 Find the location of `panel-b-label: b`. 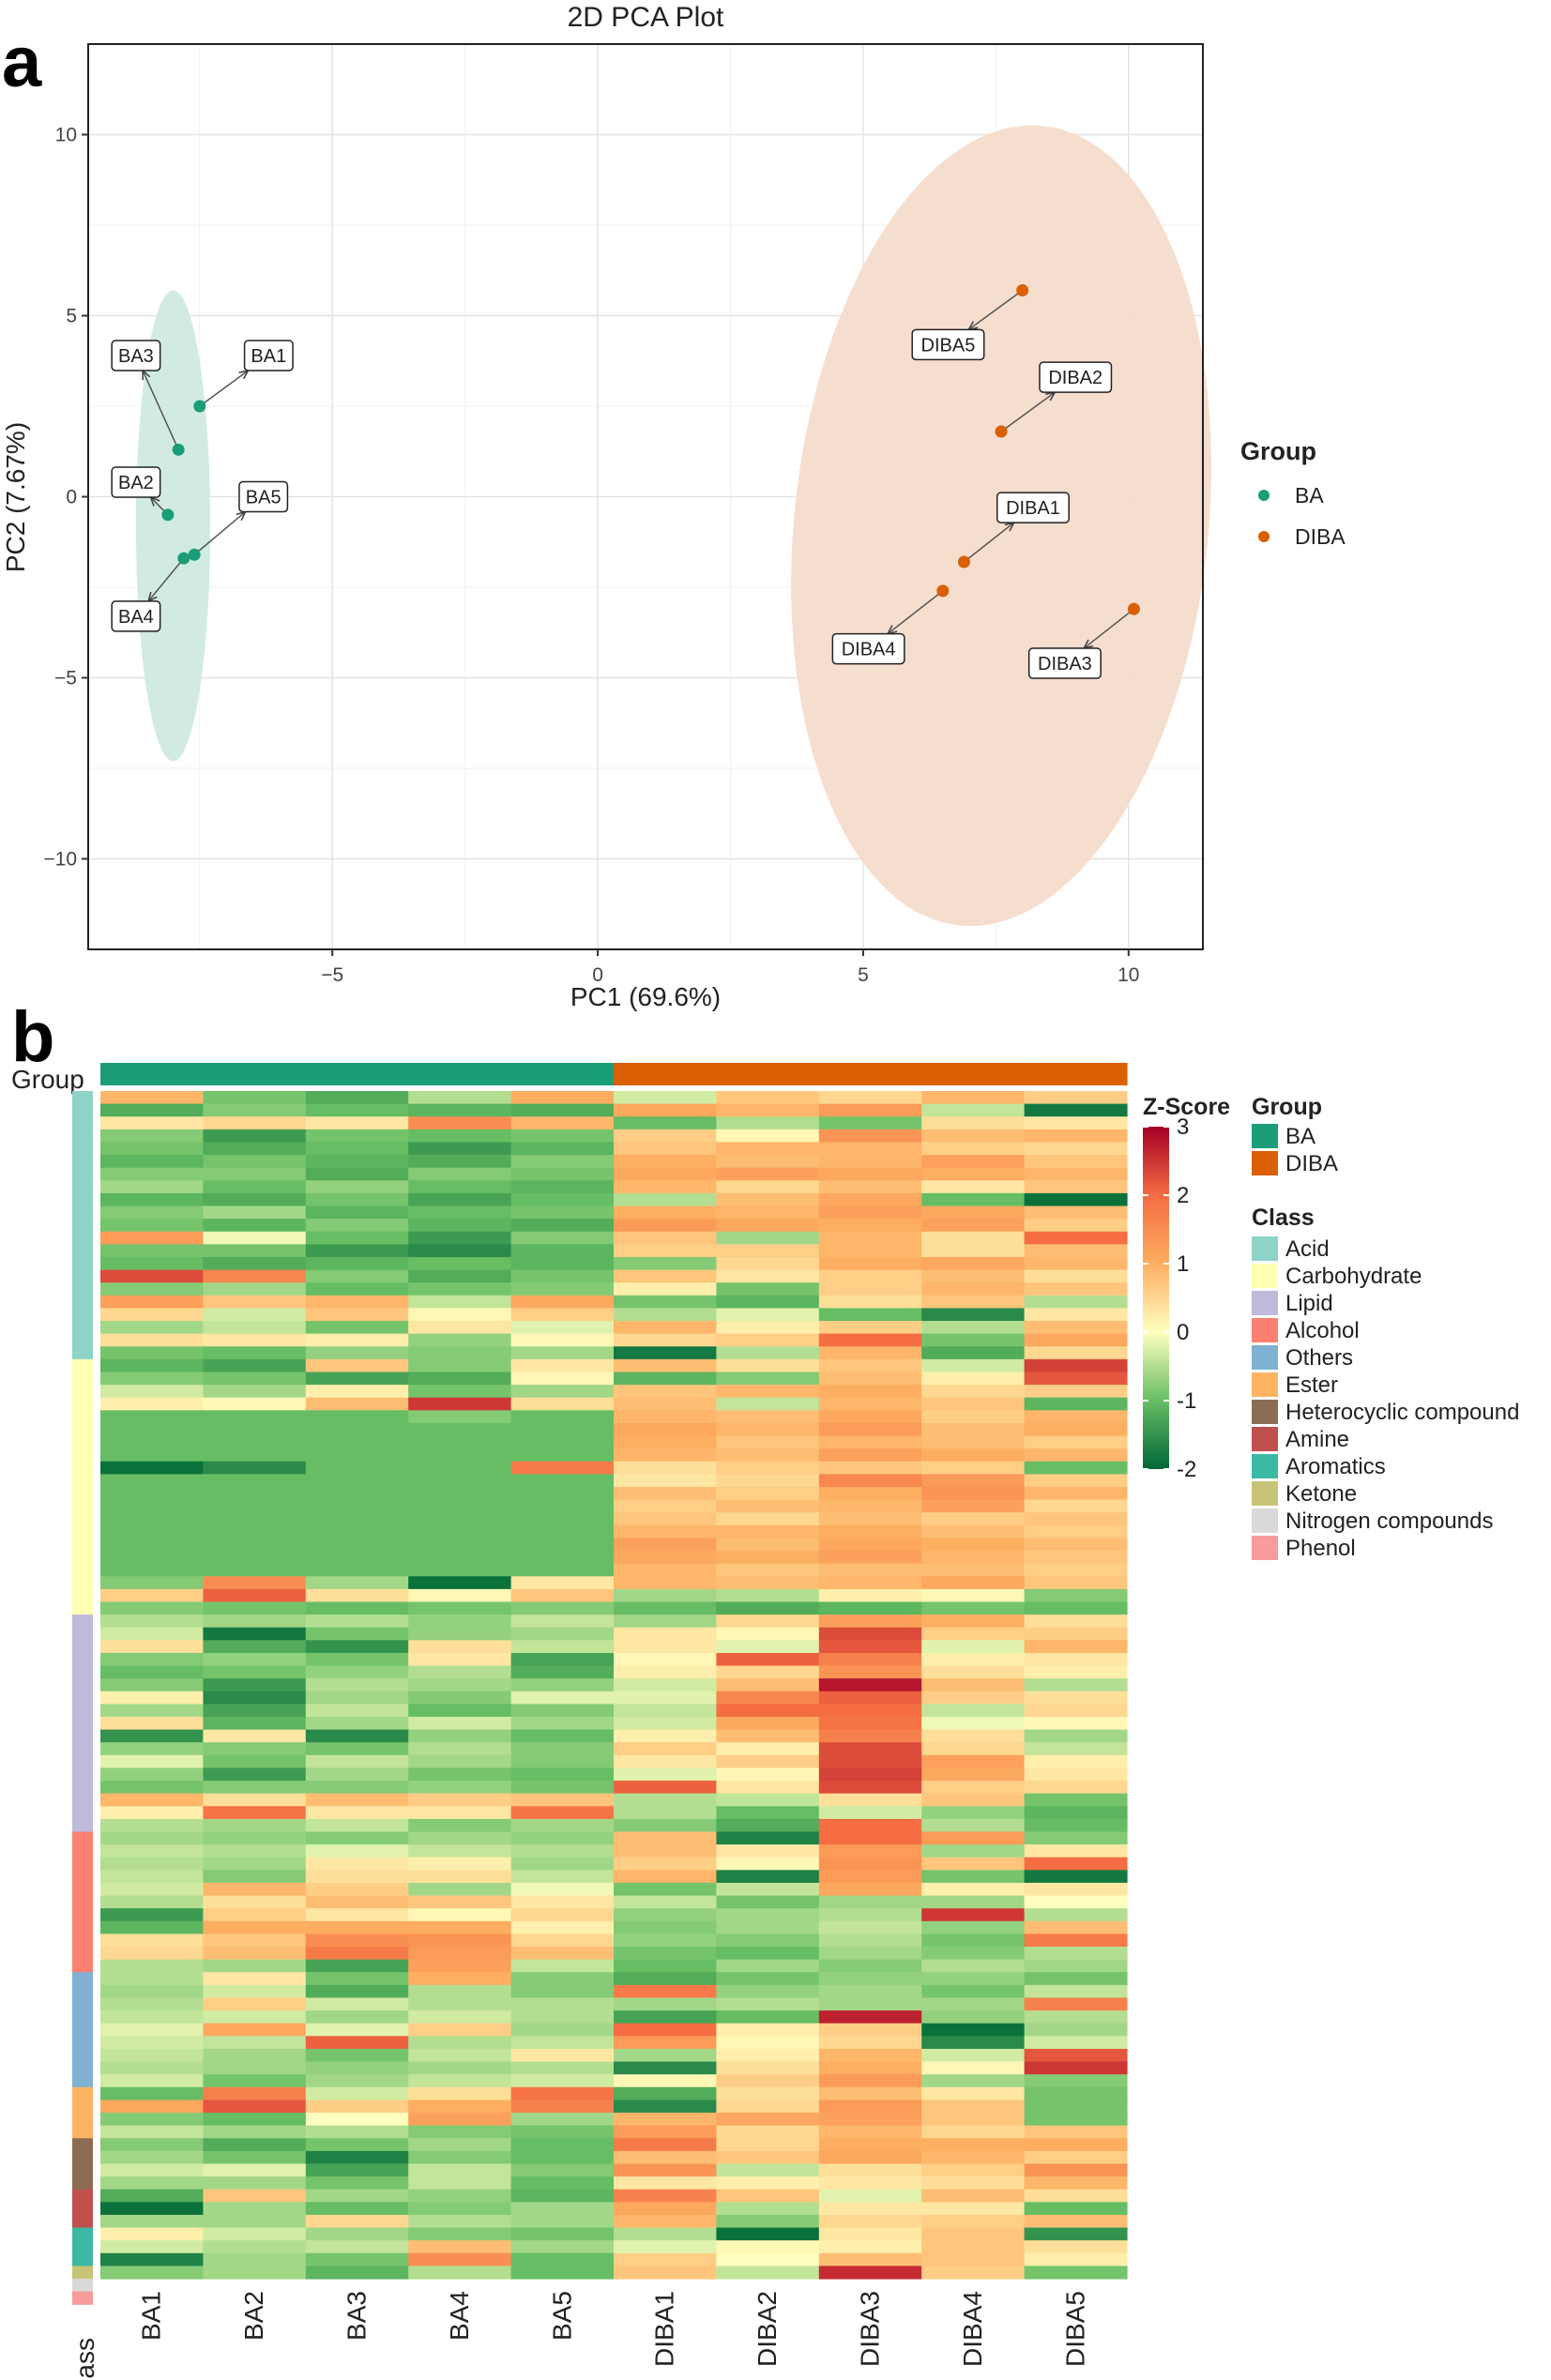

panel-b-label: b is located at coordinates (32, 1037).